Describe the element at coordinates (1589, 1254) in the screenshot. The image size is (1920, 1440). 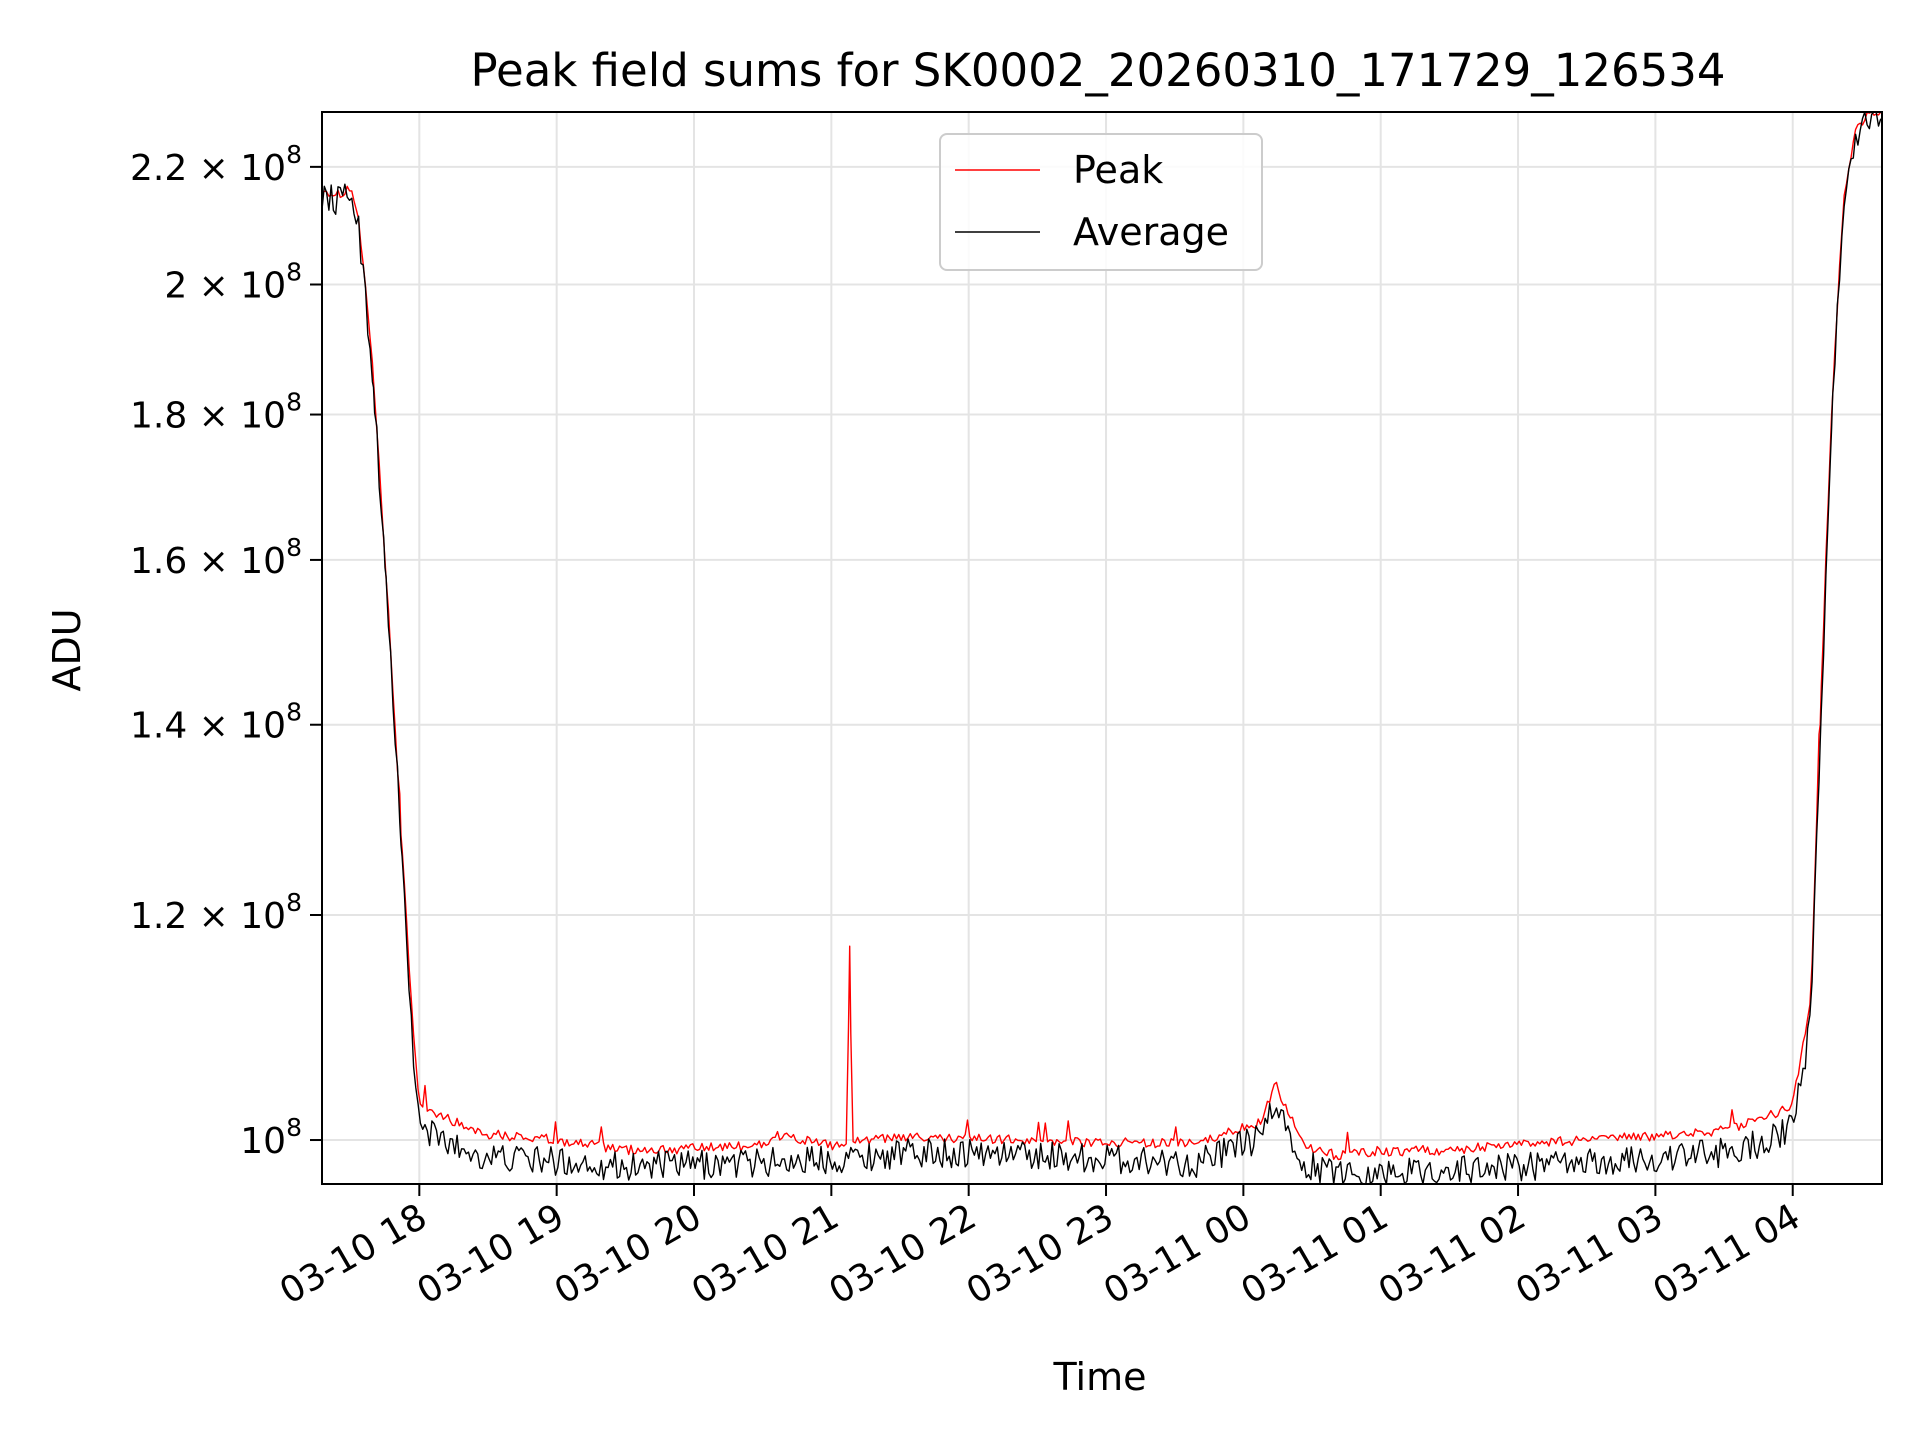
I see `x-tick-label: 03-11 03` at that location.